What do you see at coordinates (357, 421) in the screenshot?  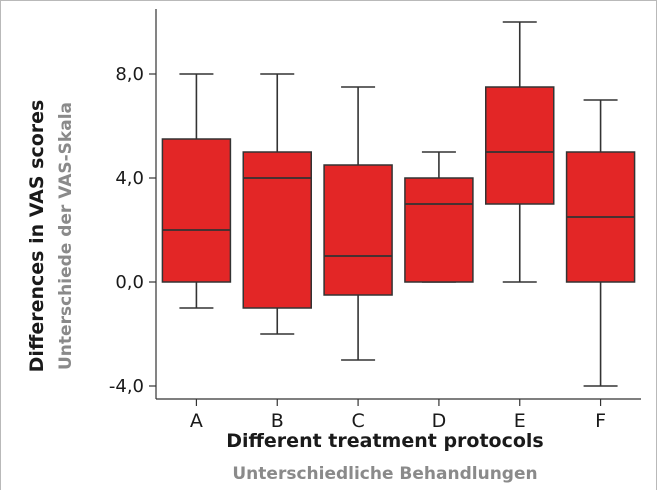 I see `x-tick-label-c: C` at bounding box center [357, 421].